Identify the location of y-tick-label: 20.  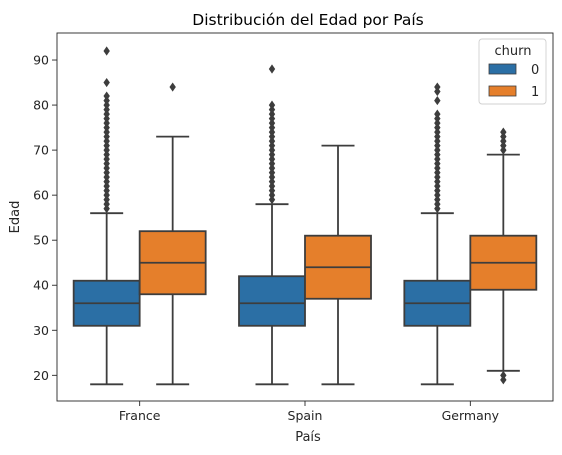
(41, 375).